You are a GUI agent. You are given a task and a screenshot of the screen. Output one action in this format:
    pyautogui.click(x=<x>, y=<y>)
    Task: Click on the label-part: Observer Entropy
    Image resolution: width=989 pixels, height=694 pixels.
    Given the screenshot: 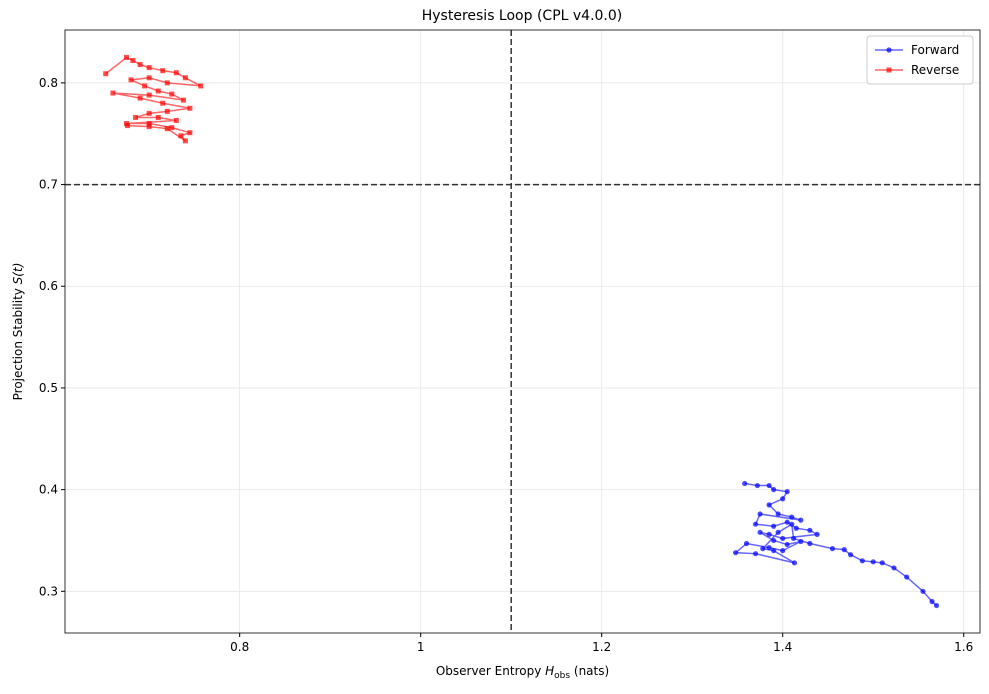 What is the action you would take?
    pyautogui.click(x=490, y=671)
    